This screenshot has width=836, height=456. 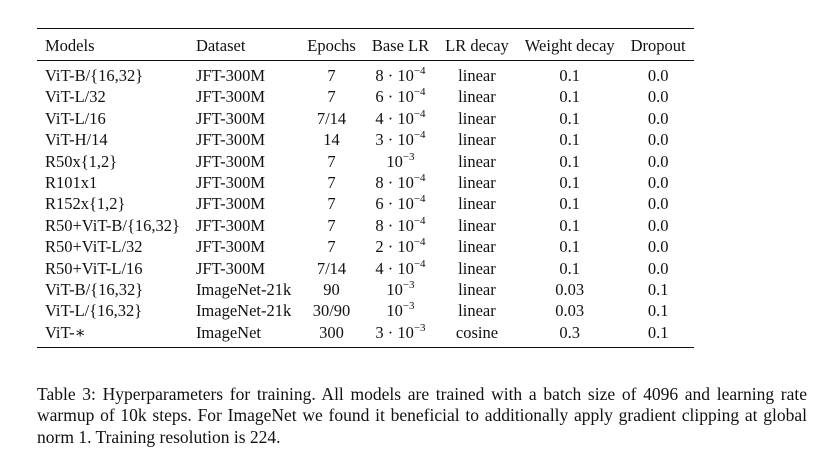 What do you see at coordinates (81, 161) in the screenshot?
I see `cell-model: R50x{1,2}` at bounding box center [81, 161].